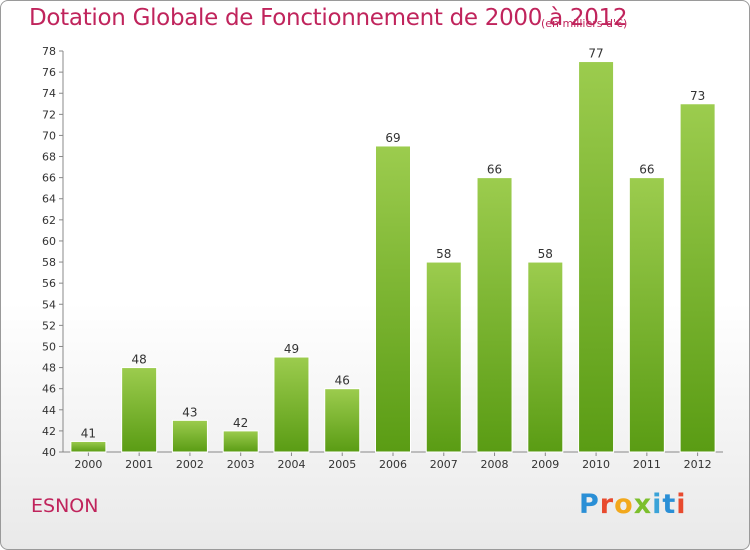 The width and height of the screenshot is (750, 550). What do you see at coordinates (49, 72) in the screenshot?
I see `y-tick-label: 76` at bounding box center [49, 72].